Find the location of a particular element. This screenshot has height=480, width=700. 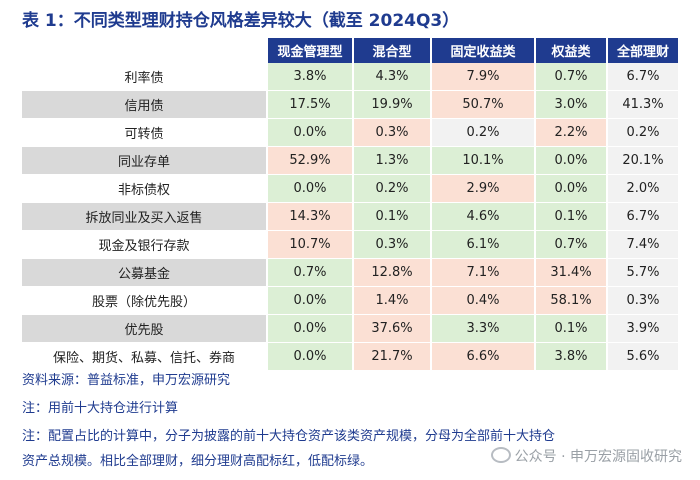

table-cell: 7.9% is located at coordinates (482, 77).